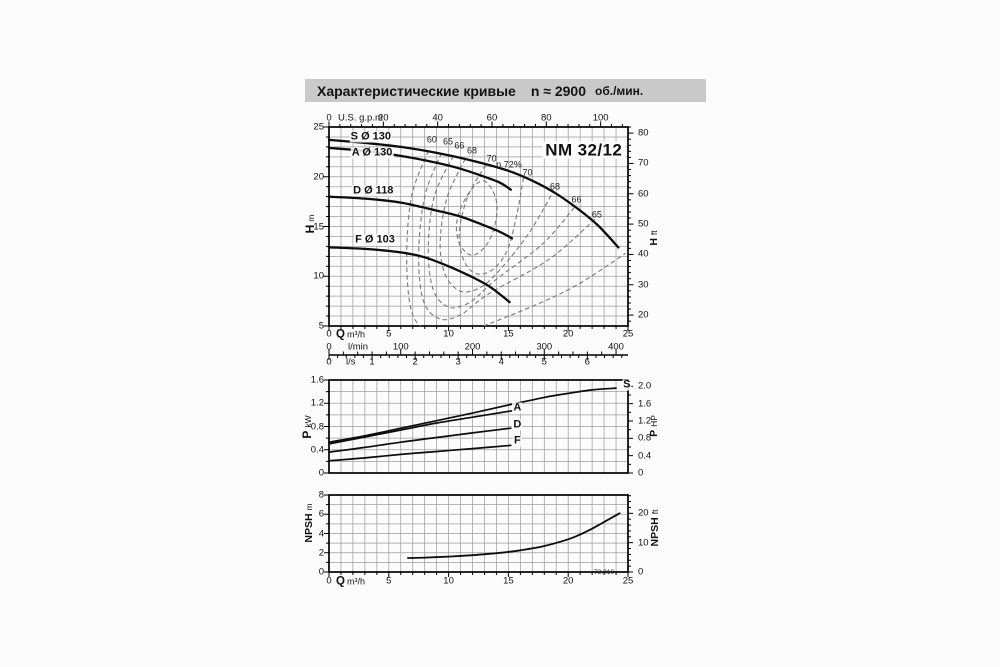 The image size is (1000, 667). Describe the element at coordinates (619, 90) in the screenshot. I see `title-speed-unit: об./мин.` at that location.